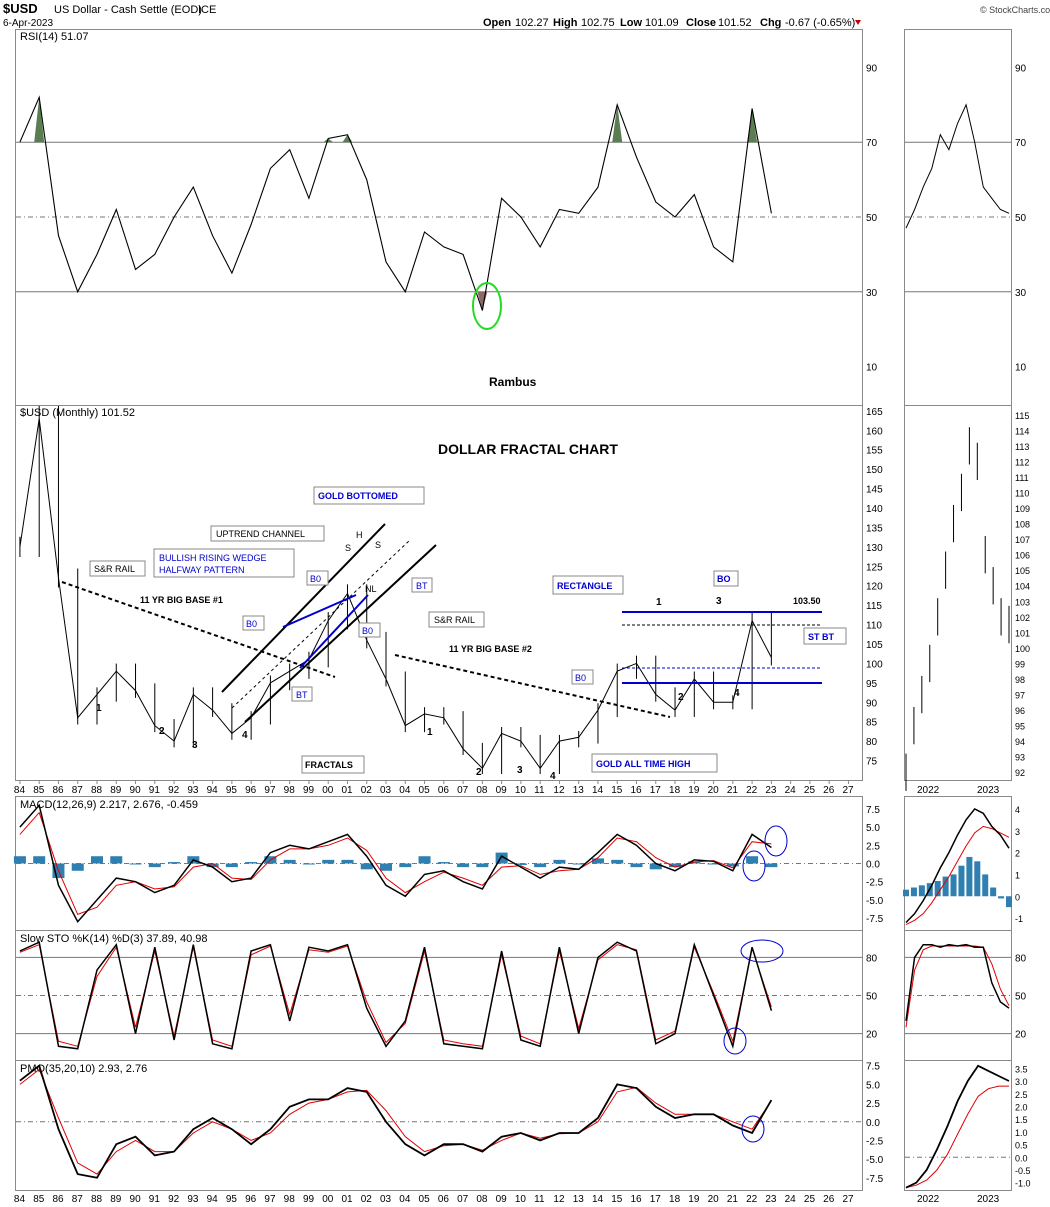 This screenshot has height=1207, width=1050. What do you see at coordinates (1022, 633) in the screenshot?
I see `side-price-tick: 101` at bounding box center [1022, 633].